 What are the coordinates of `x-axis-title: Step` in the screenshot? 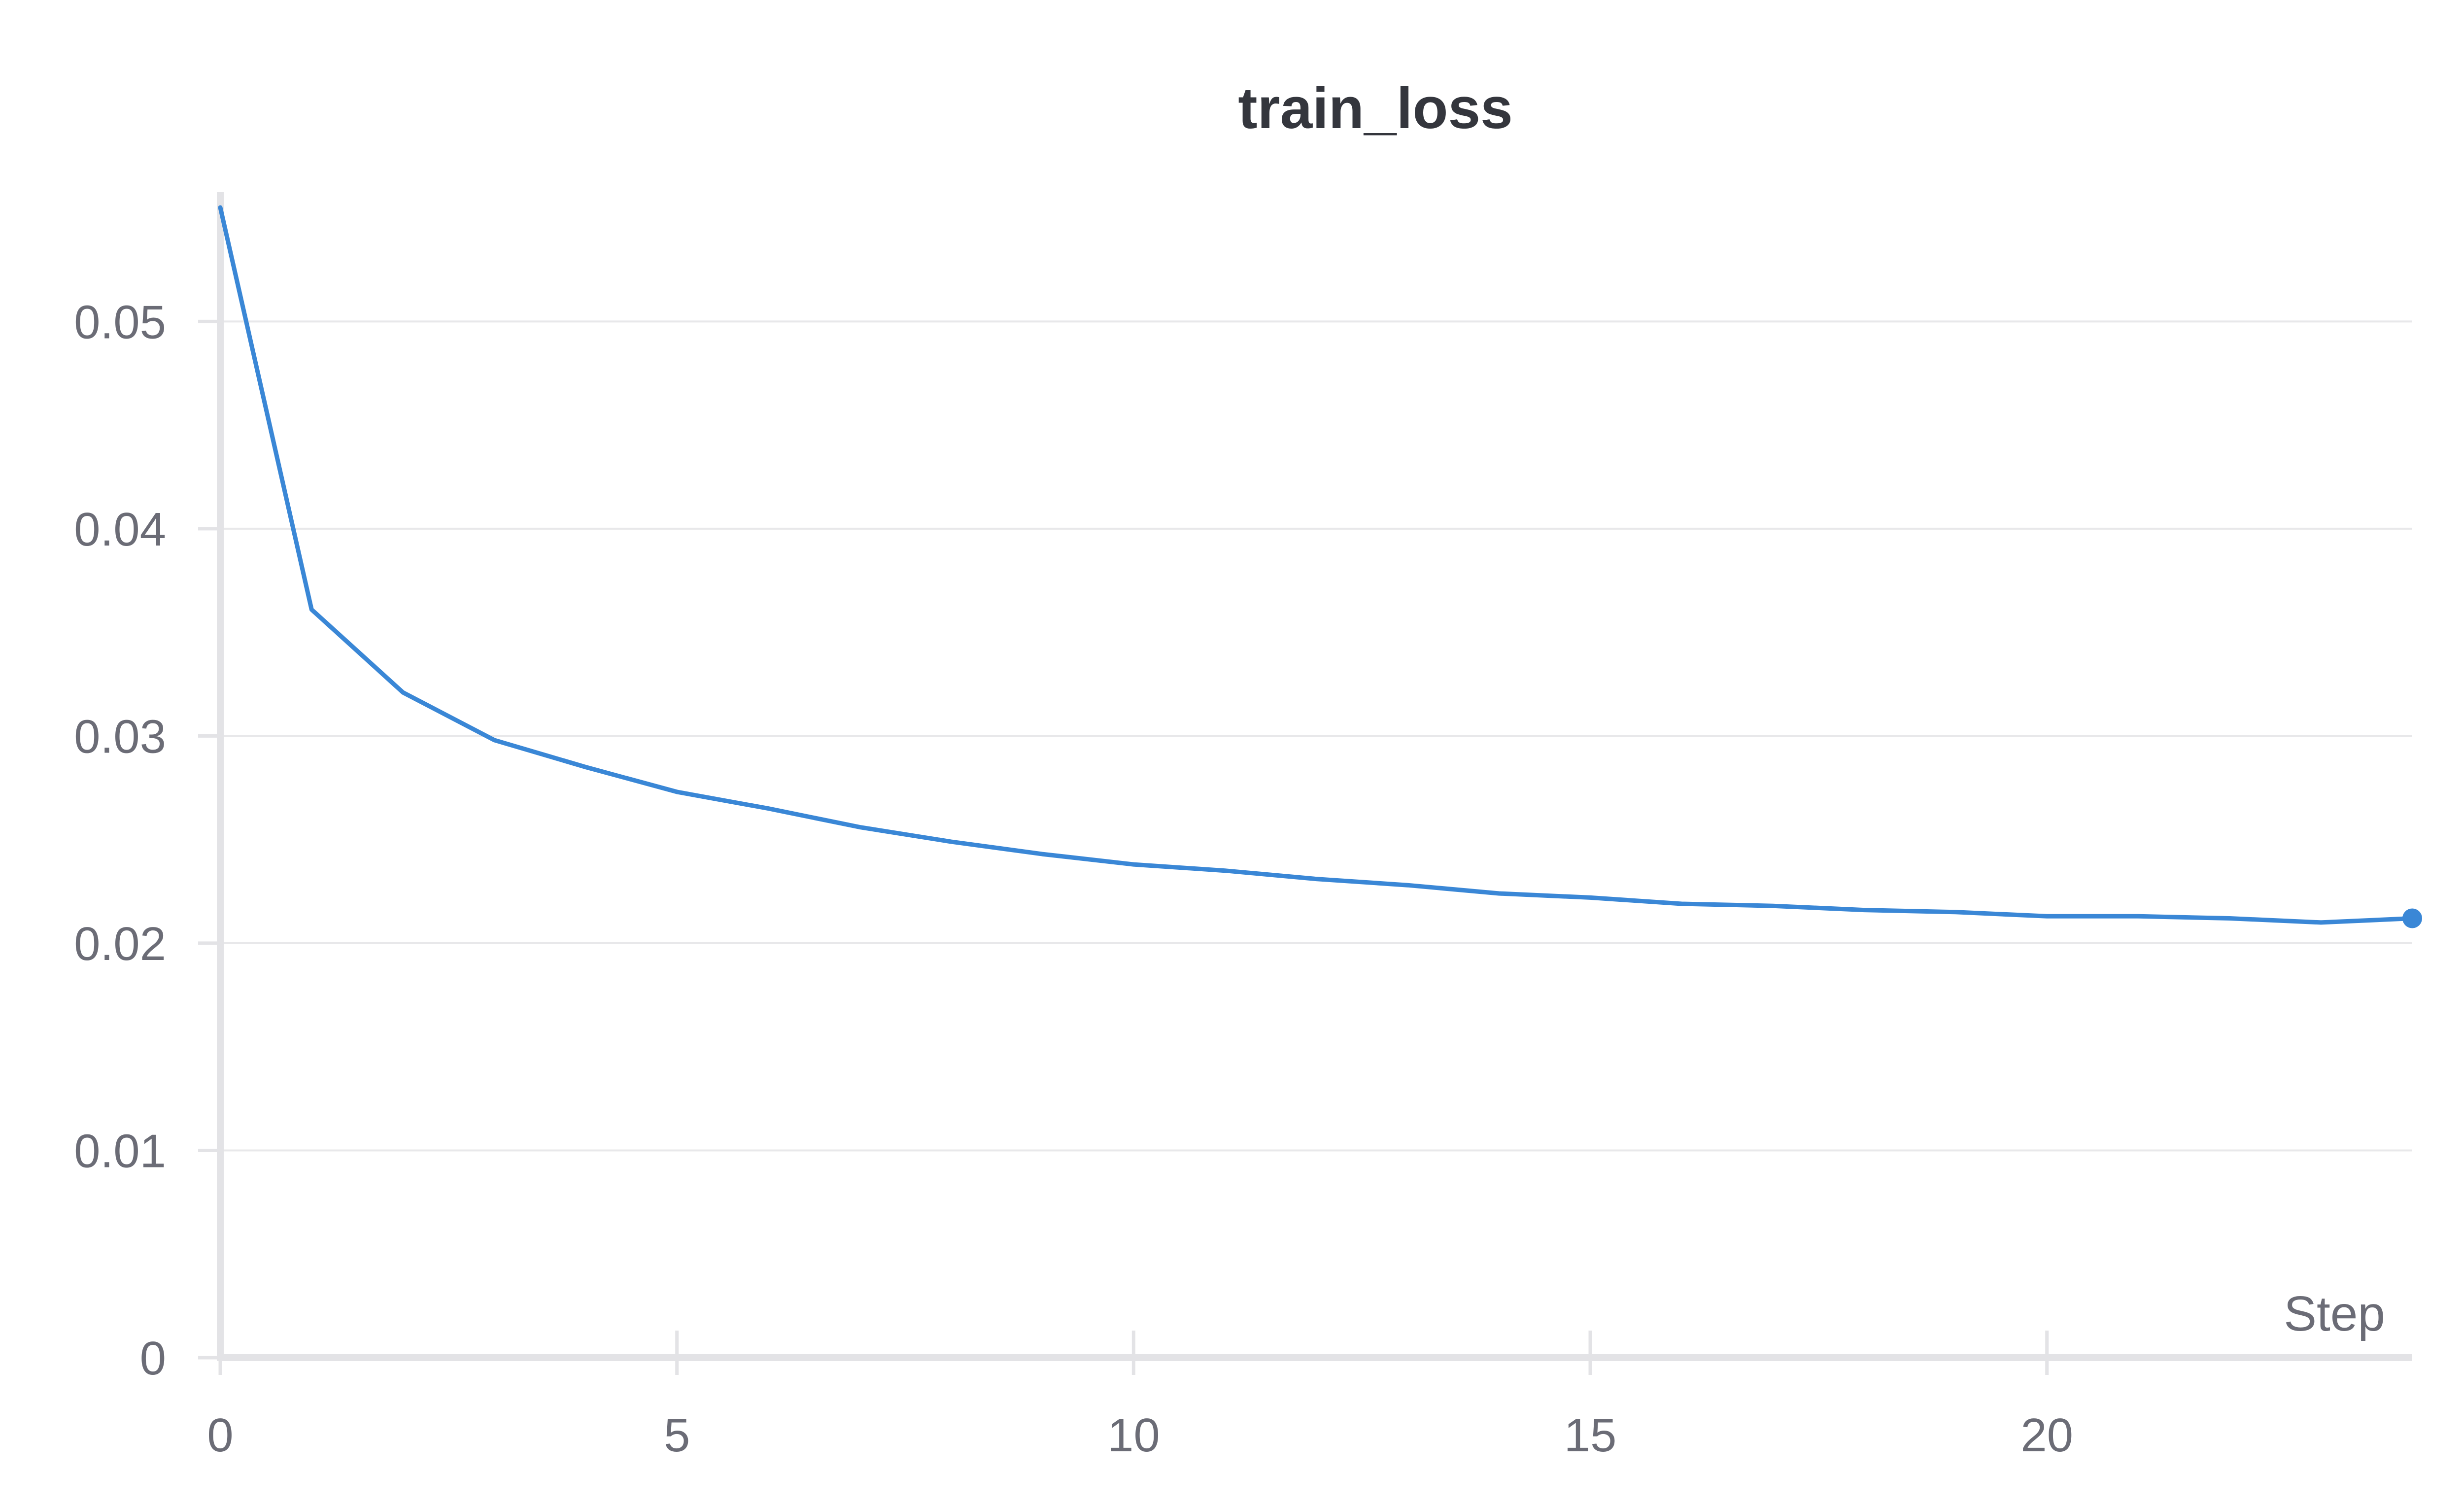 It's located at (2334, 1313).